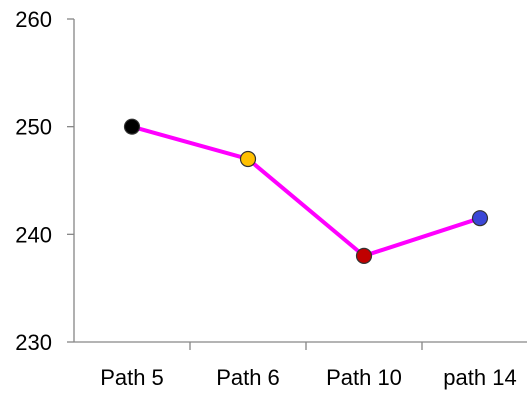 The width and height of the screenshot is (527, 395). What do you see at coordinates (248, 377) in the screenshot?
I see `x-tick-label: Path 6` at bounding box center [248, 377].